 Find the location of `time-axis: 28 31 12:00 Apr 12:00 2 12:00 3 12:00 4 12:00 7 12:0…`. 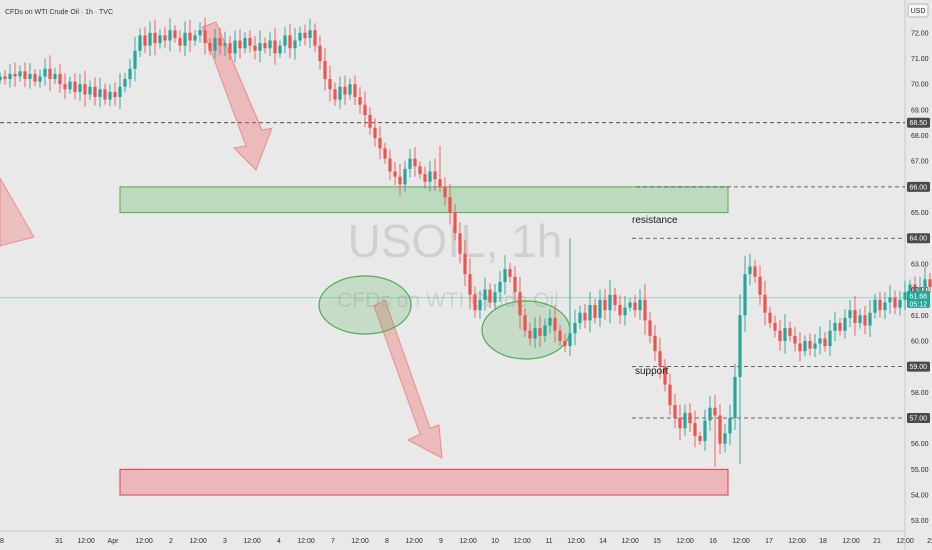

time-axis: 28 31 12:00 Apr 12:00 2 12:00 3 12:00 4 12:00 7 12:0… is located at coordinates (466, 541).